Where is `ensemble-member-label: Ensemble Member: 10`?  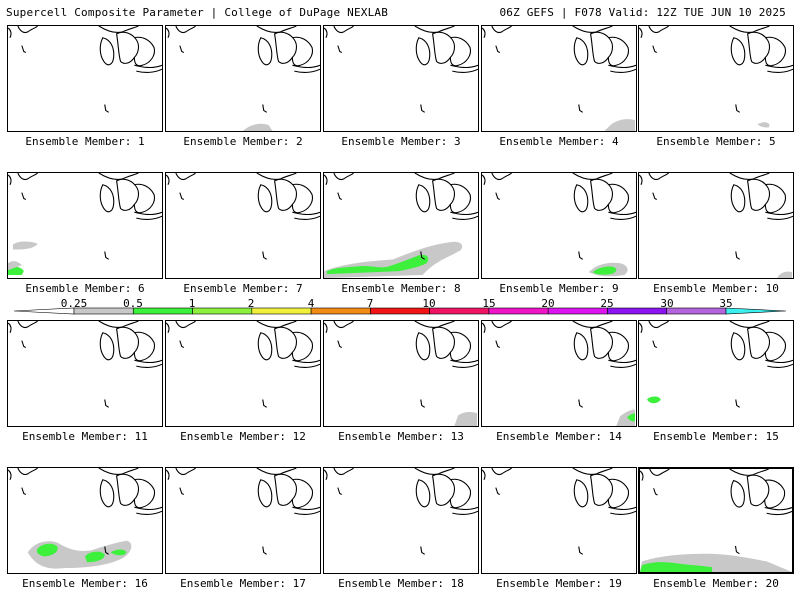 ensemble-member-label: Ensemble Member: 10 is located at coordinates (716, 288).